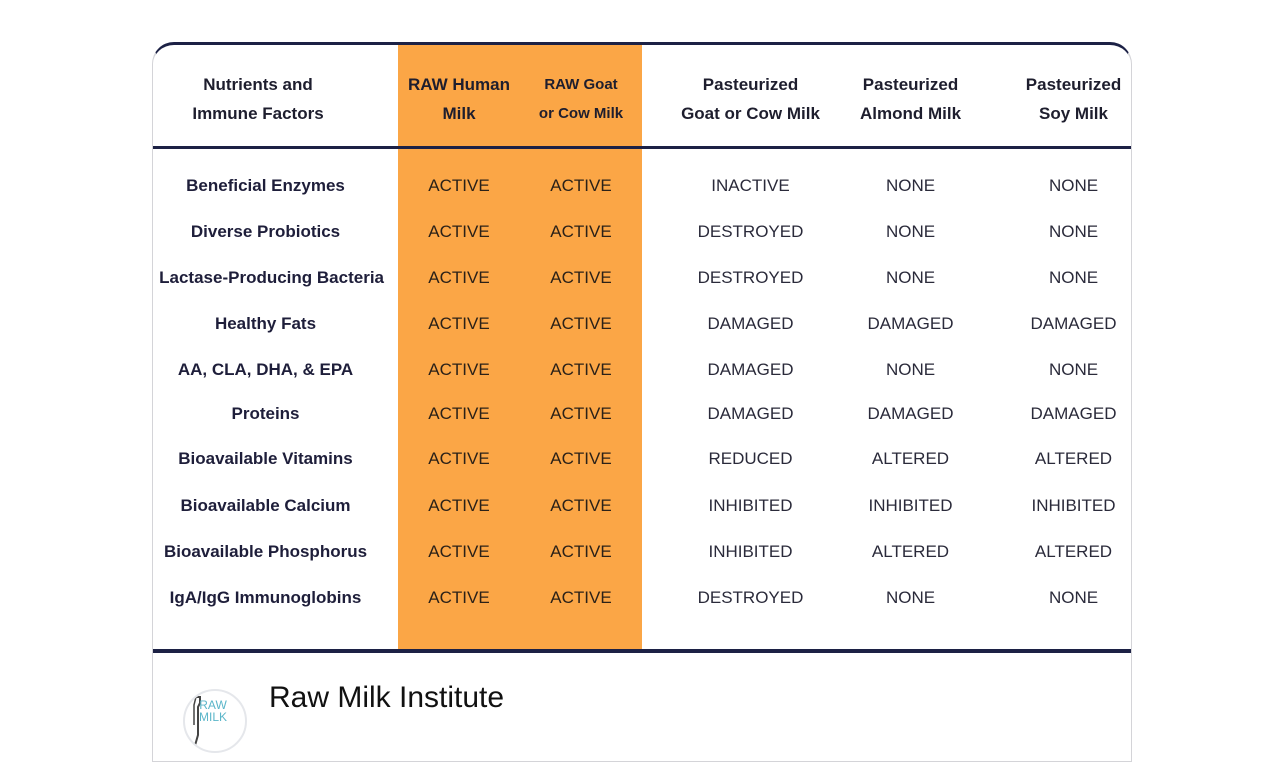  I want to click on footer: RAW MILK Raw Milk Institute, so click(642, 707).